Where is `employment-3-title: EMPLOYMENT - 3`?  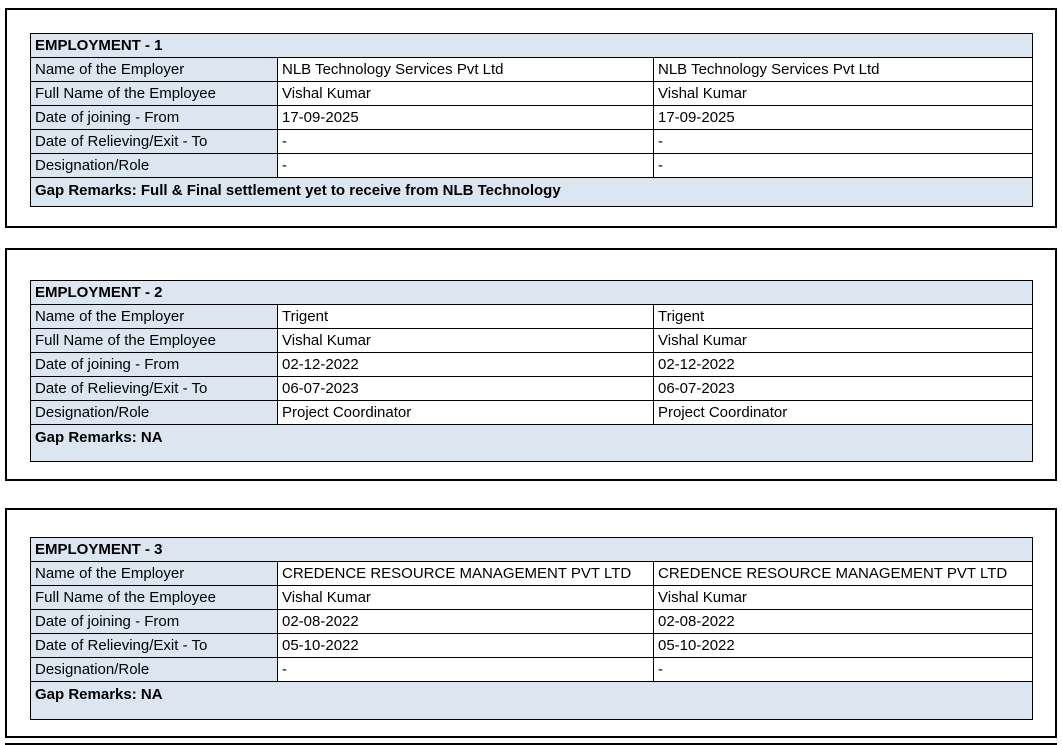 employment-3-title: EMPLOYMENT - 3 is located at coordinates (531, 549).